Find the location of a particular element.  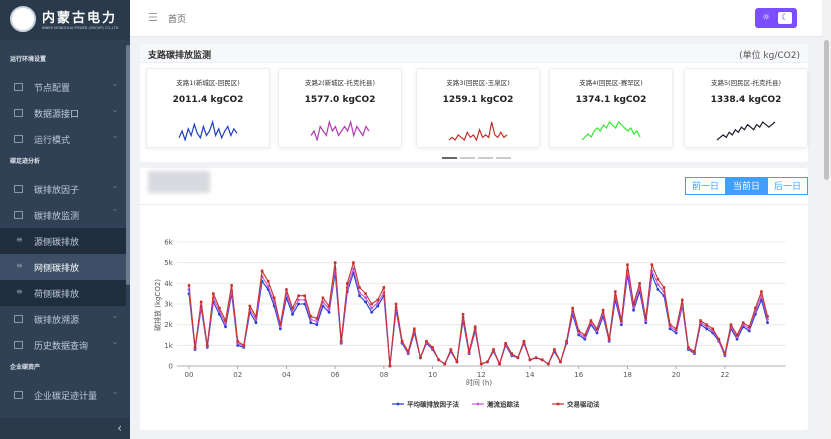

branch-card: 支路1(新城区-回民区) 2011.4 kgCO2 is located at coordinates (208, 108).